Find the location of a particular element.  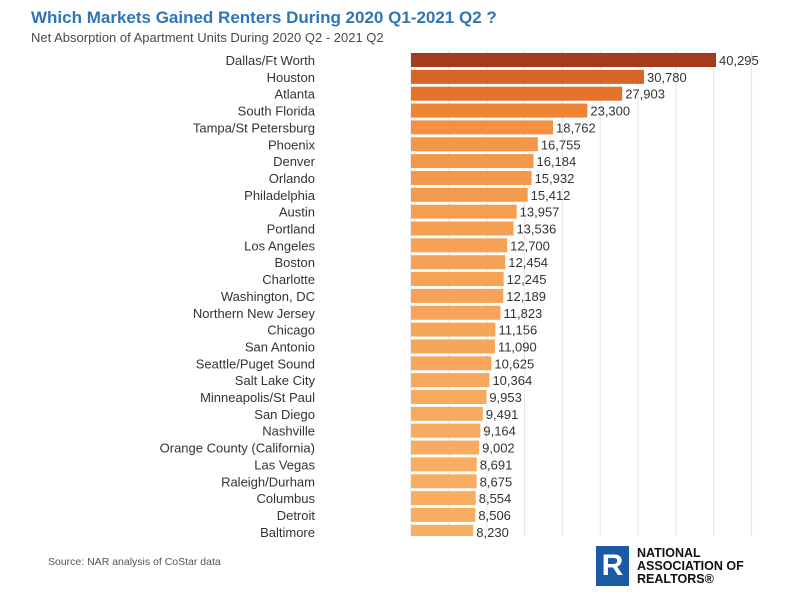

value-label: 9,002 is located at coordinates (498, 448).